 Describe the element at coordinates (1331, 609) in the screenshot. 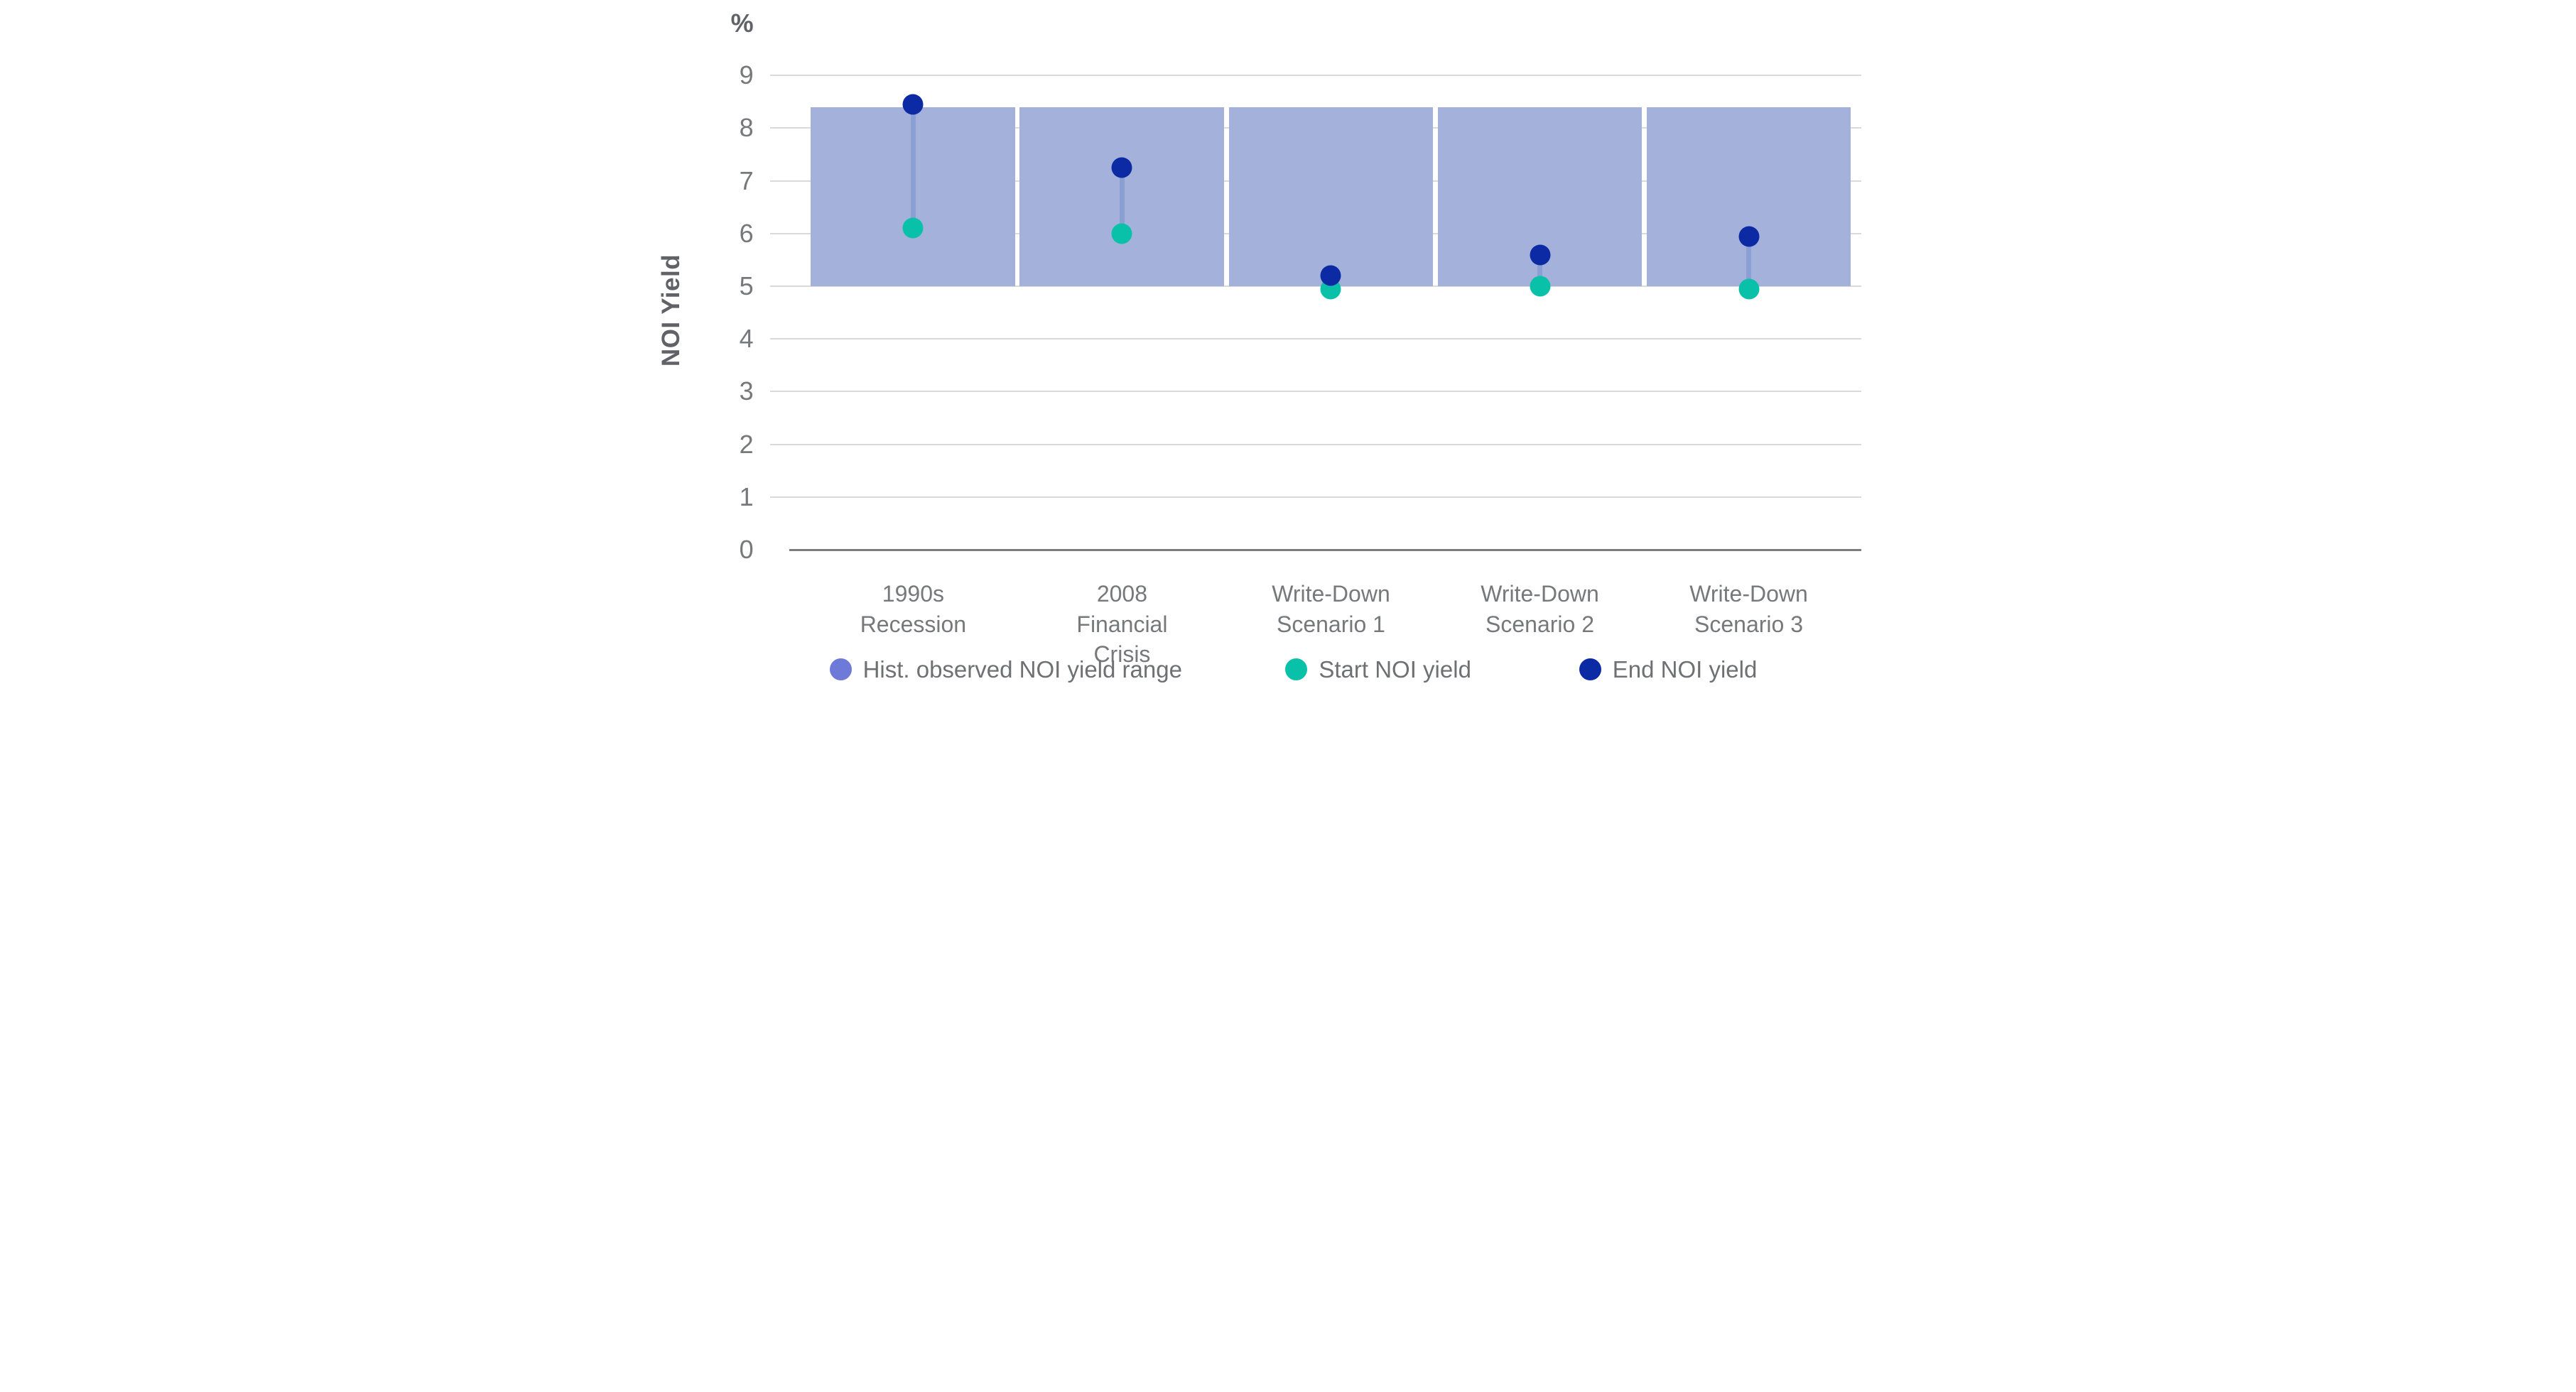

I see `x-axis-category-label: Write-Down Scenario 1` at that location.